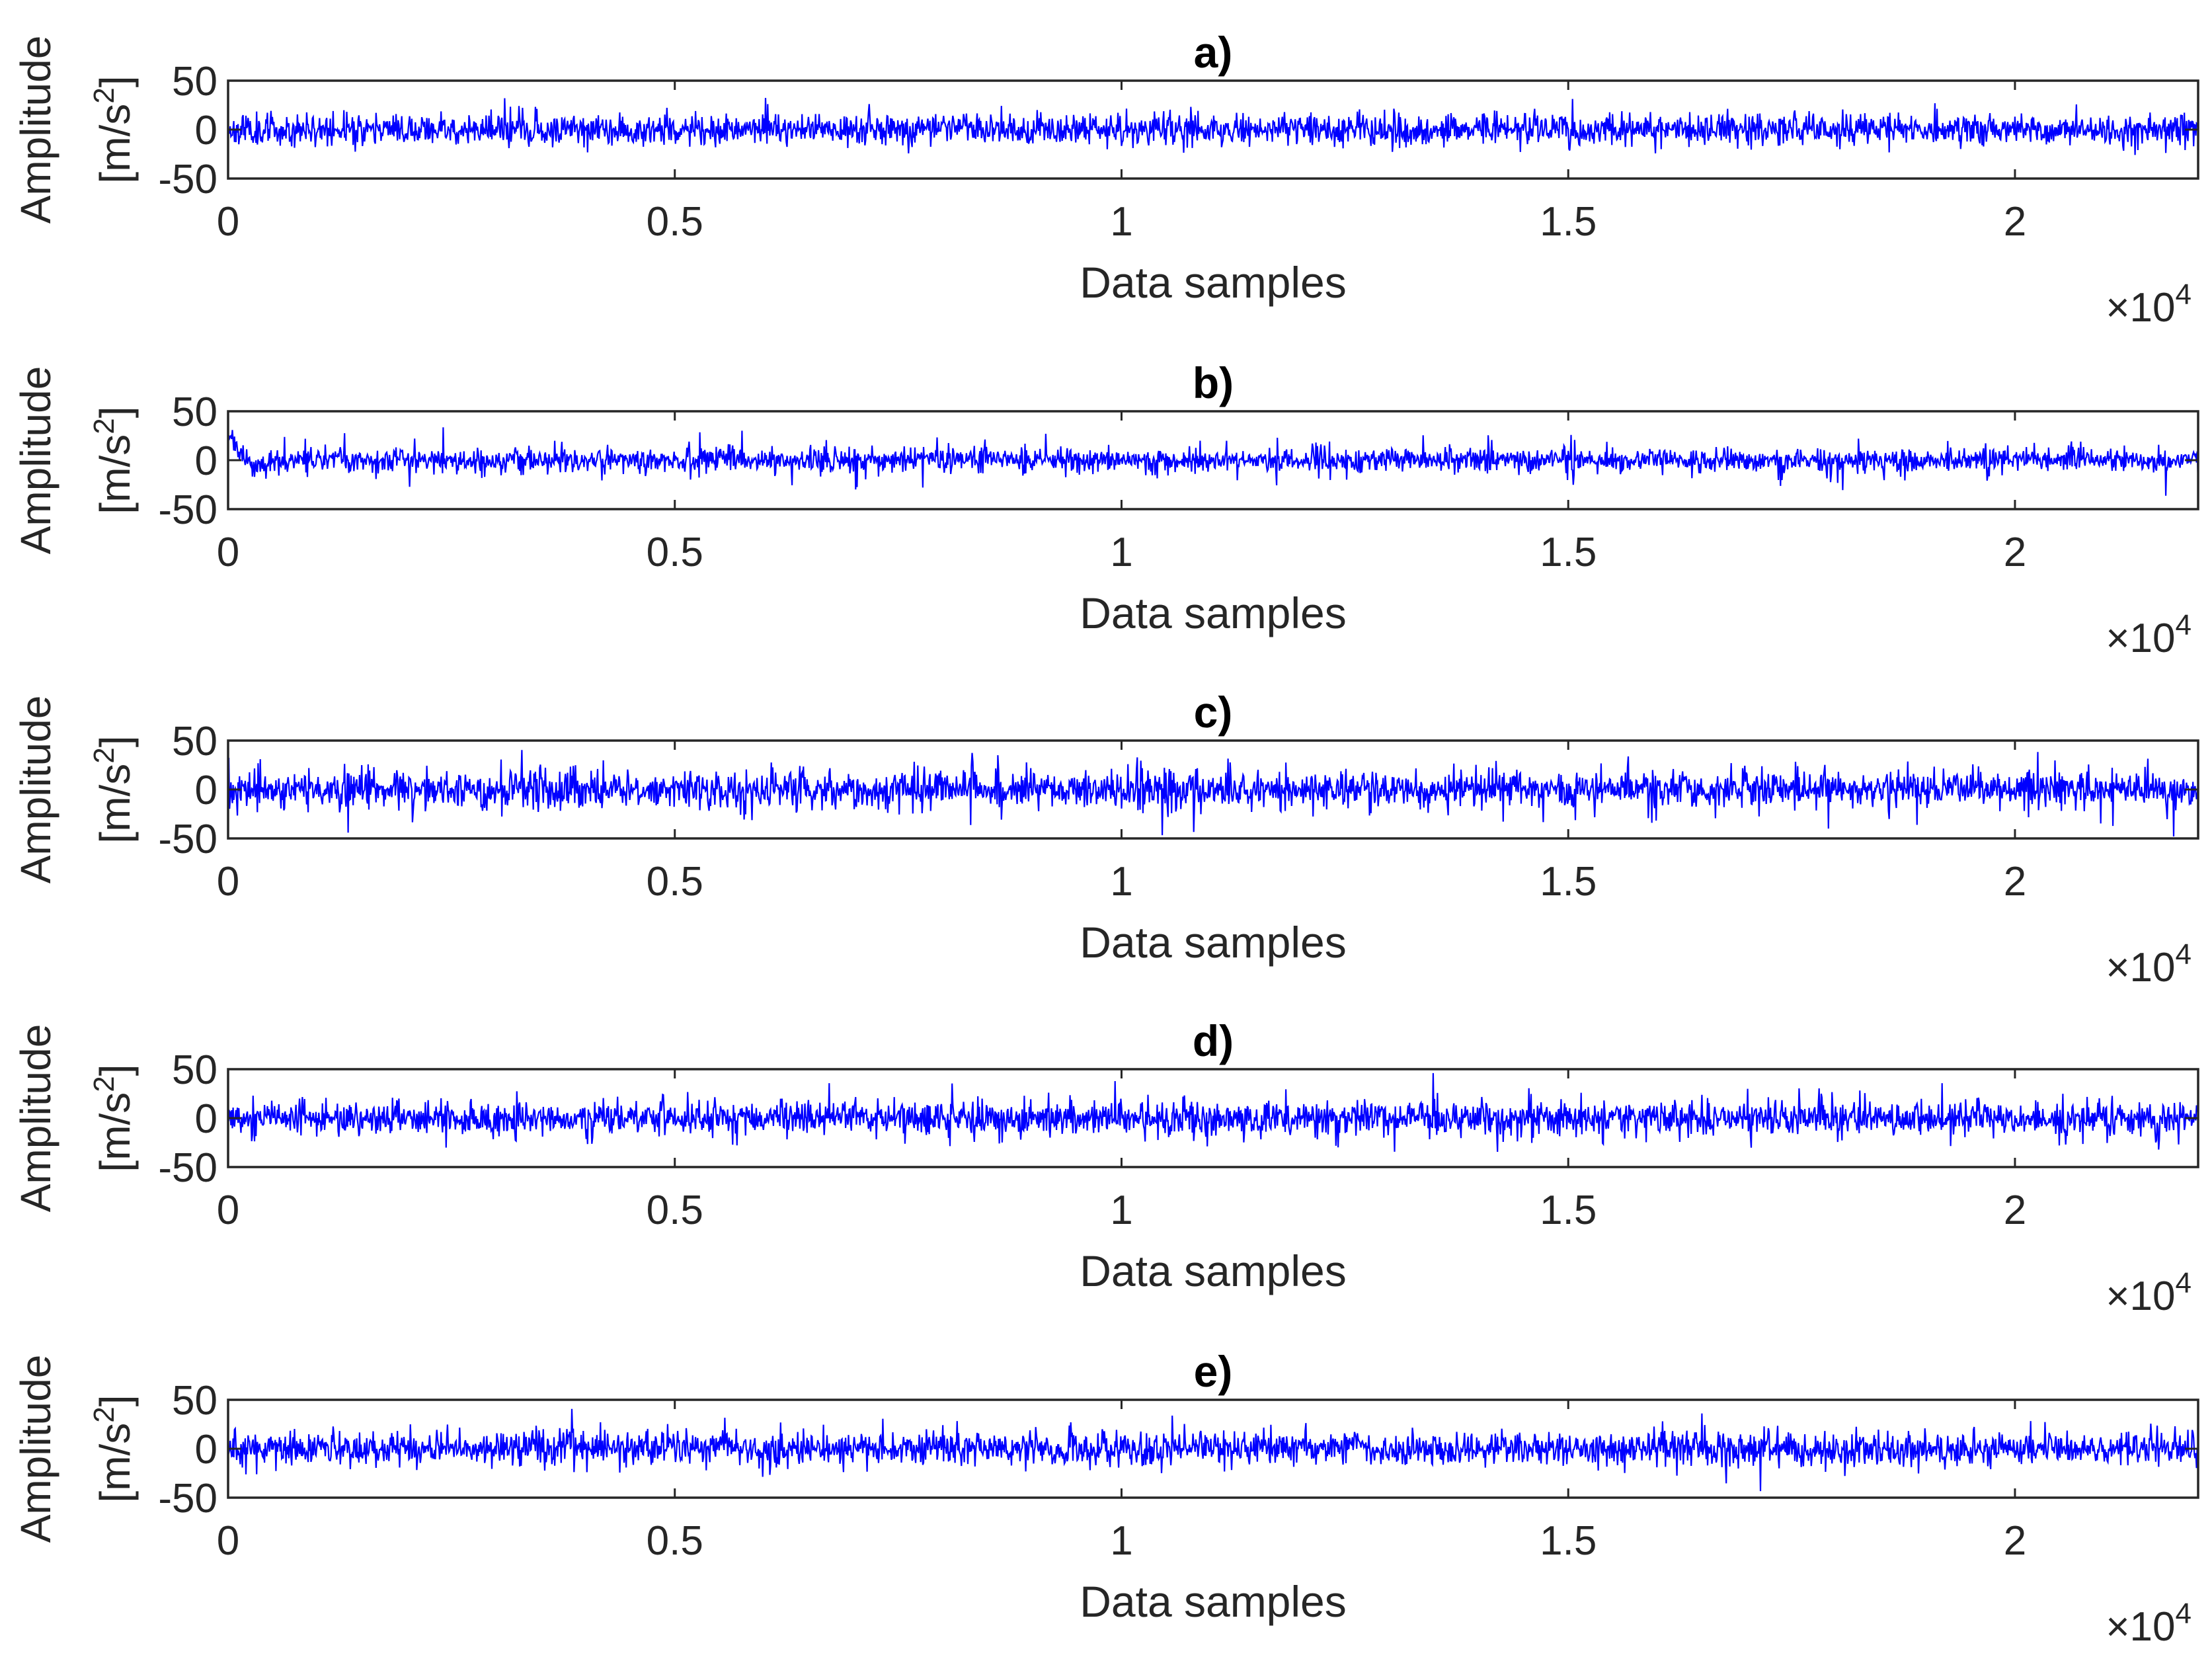 Image resolution: width=2212 pixels, height=1659 pixels. I want to click on signal-line-a, so click(1213, 126).